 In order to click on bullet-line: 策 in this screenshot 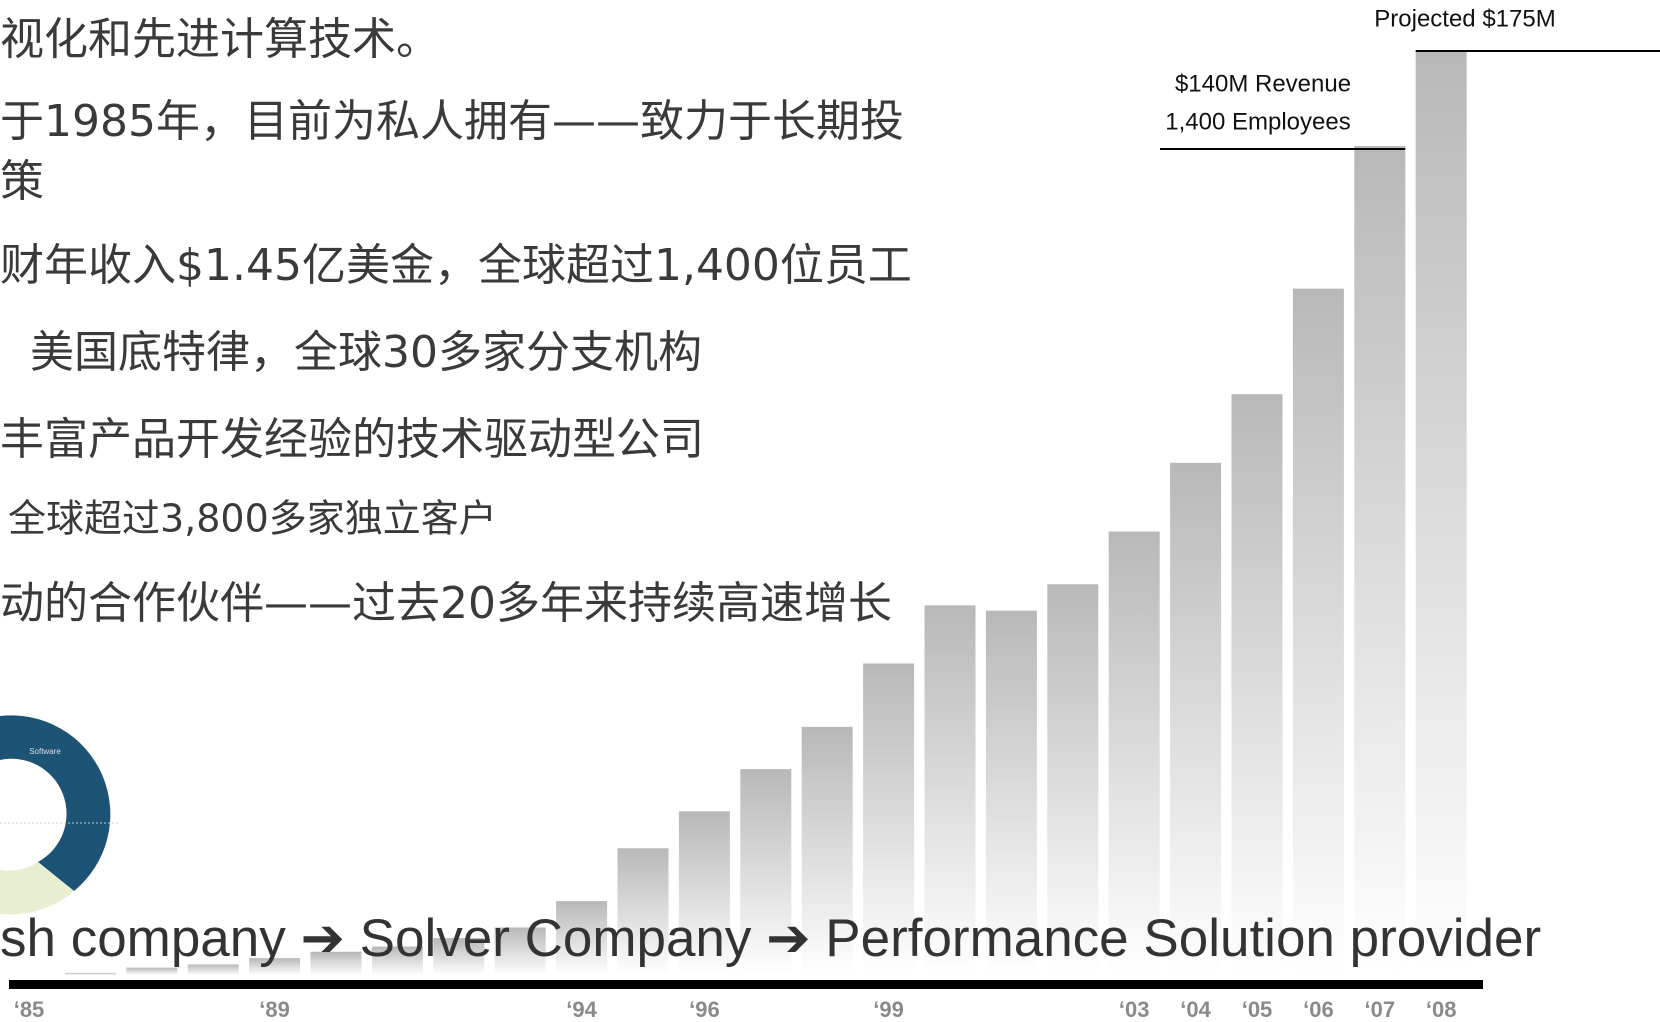, I will do `click(22, 181)`.